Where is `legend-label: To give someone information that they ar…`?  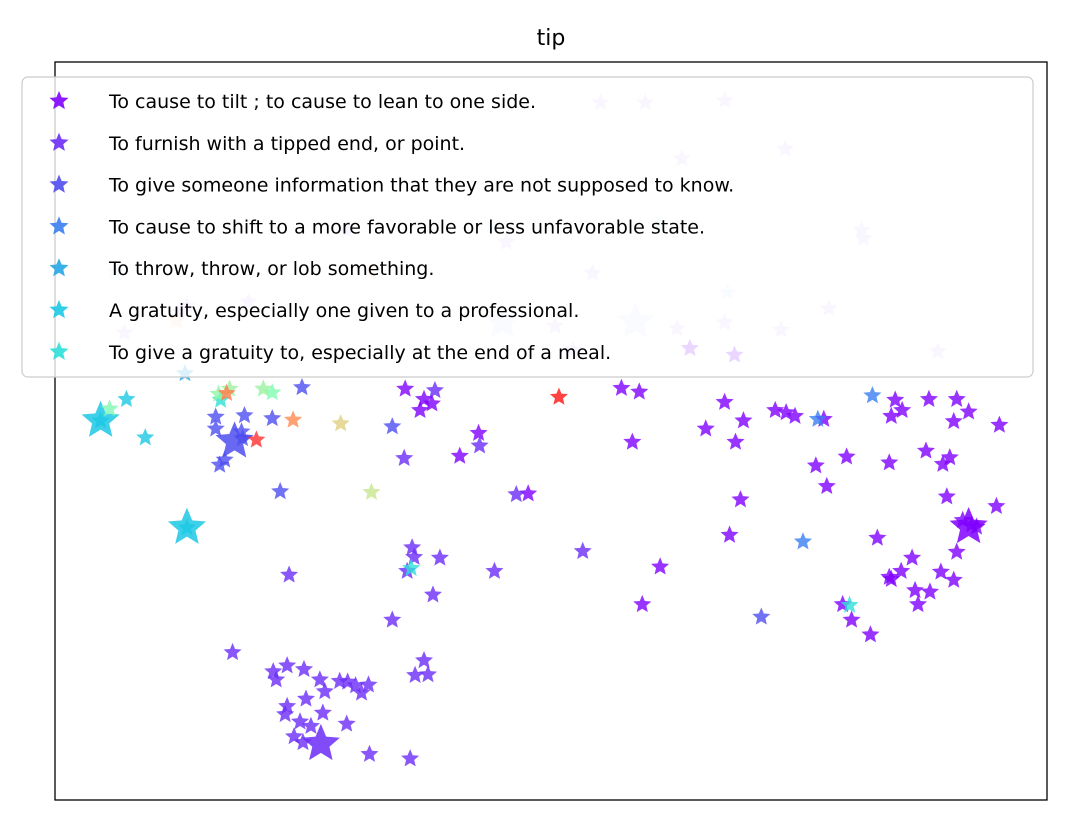
legend-label: To give someone information that they ar… is located at coordinates (421, 186).